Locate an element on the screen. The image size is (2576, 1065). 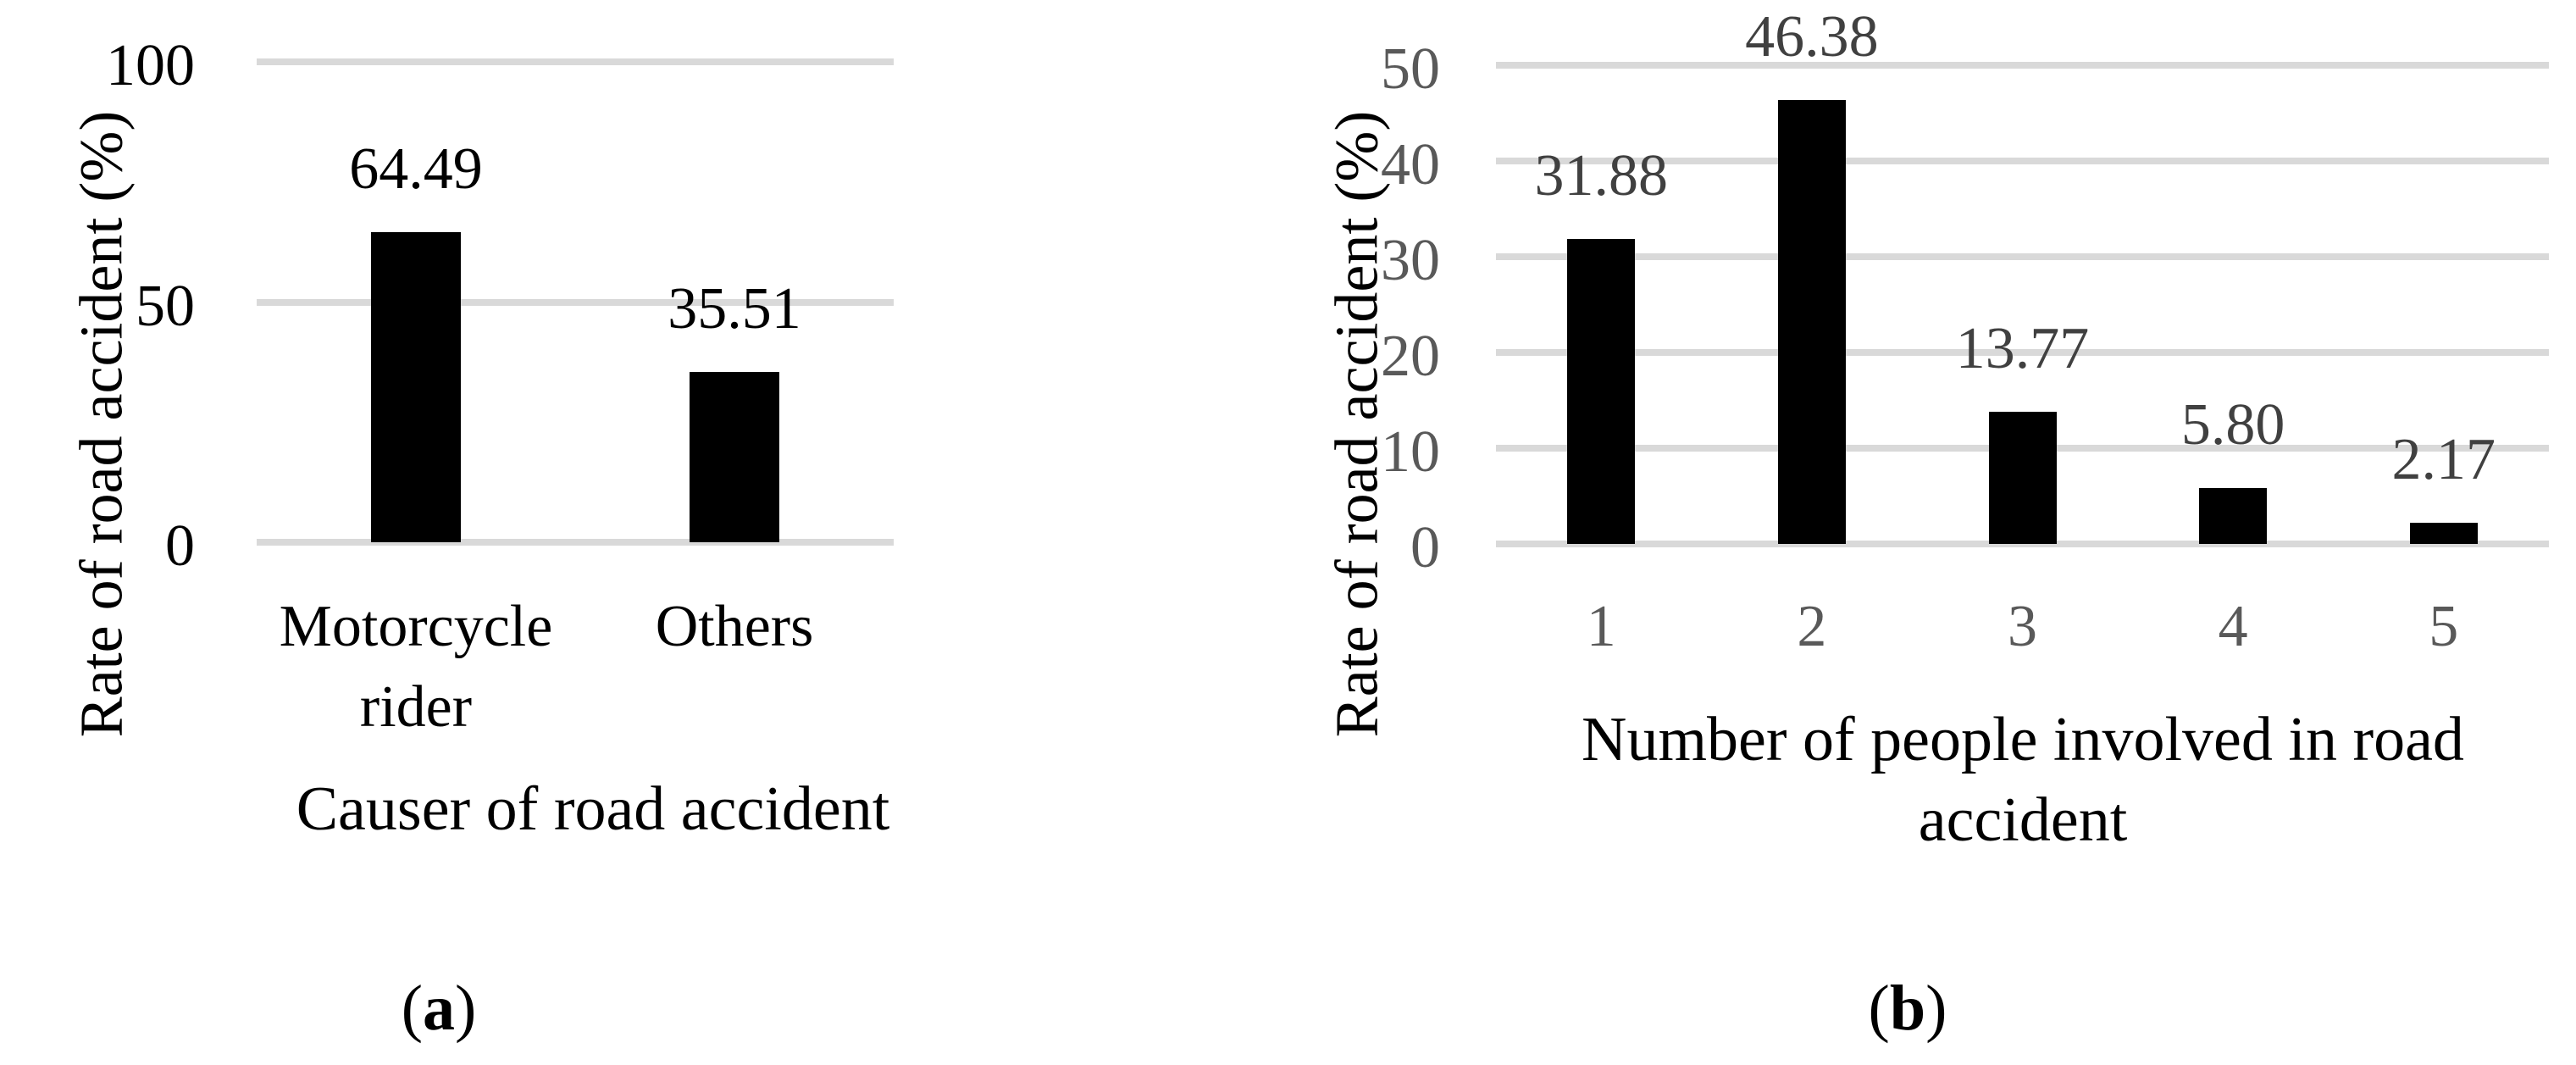
x-tick-label: 1 is located at coordinates (1601, 627).